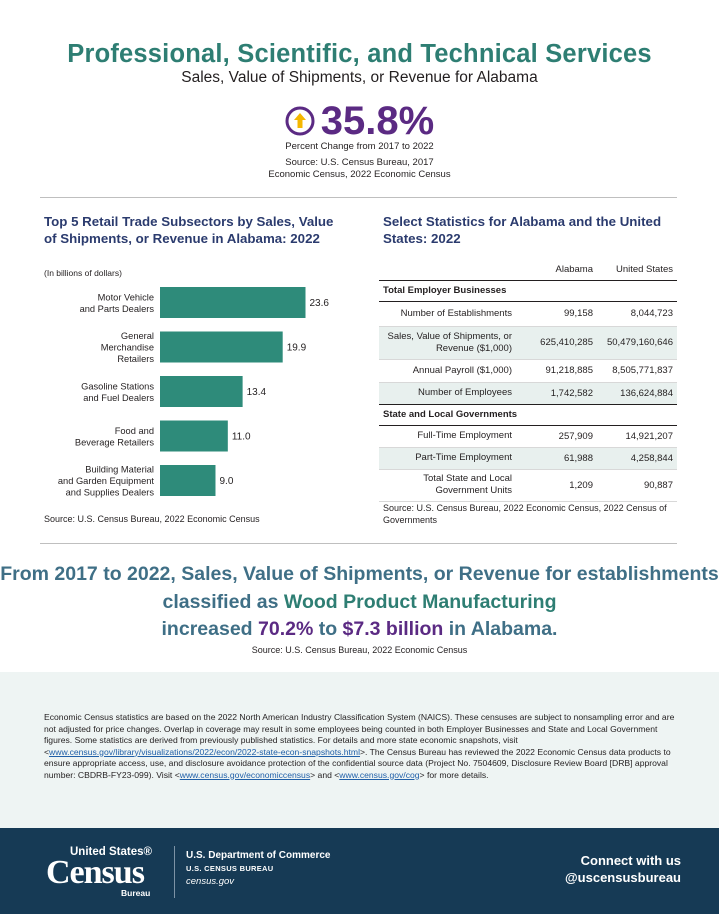 The width and height of the screenshot is (719, 914). I want to click on footer-divider, so click(174, 872).